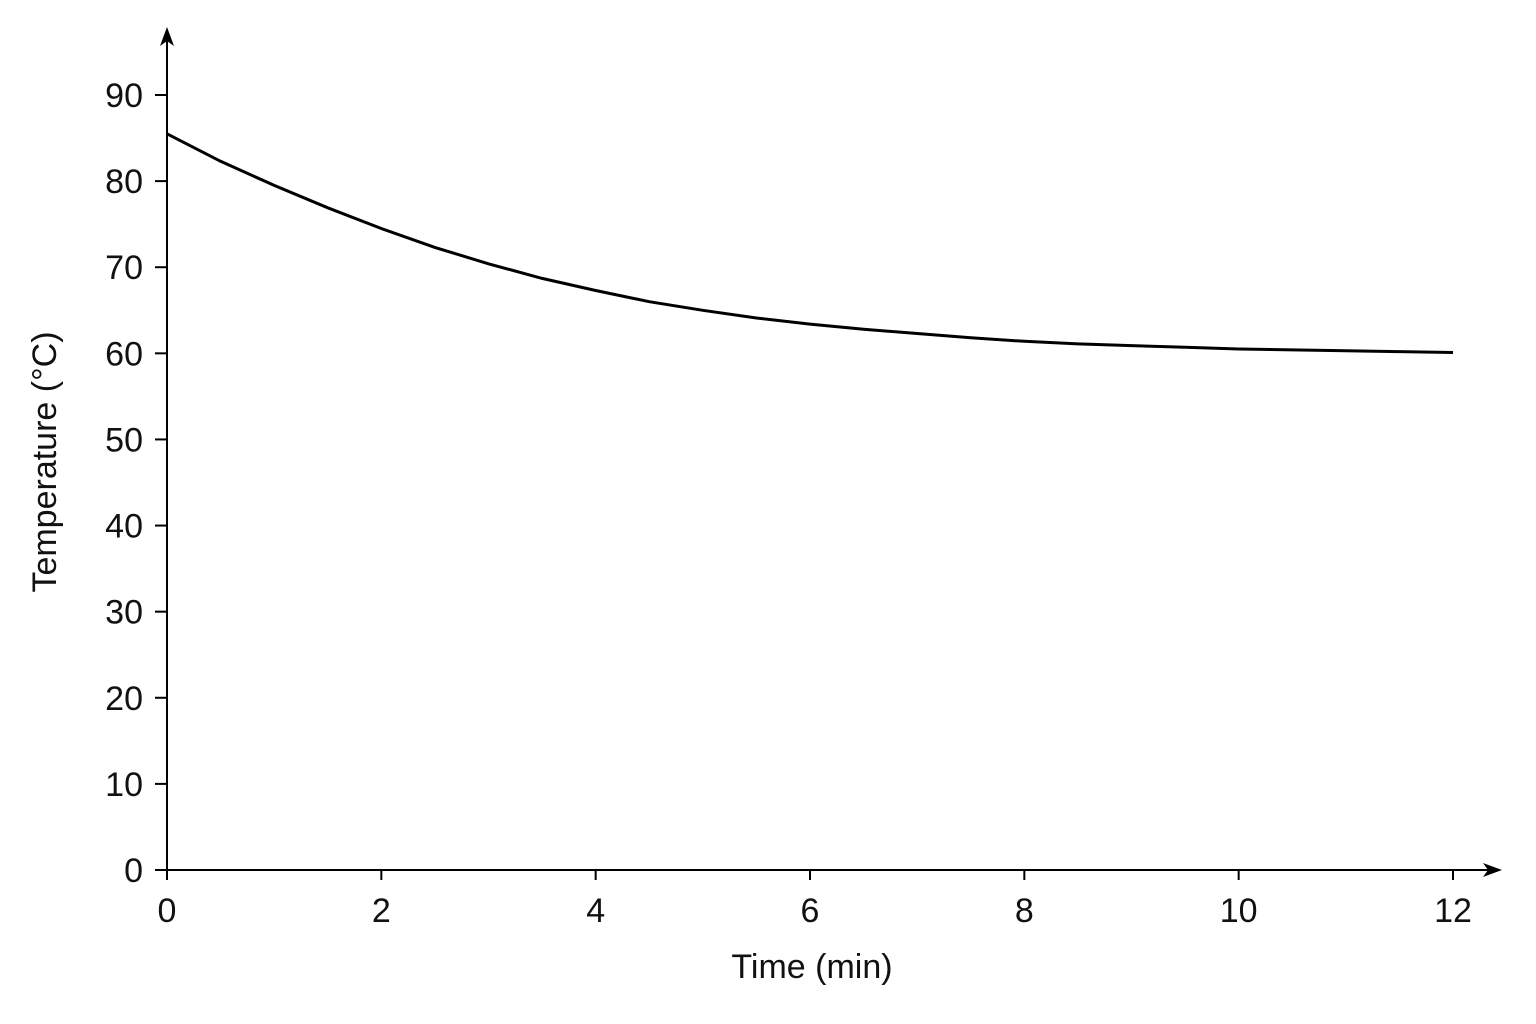 The width and height of the screenshot is (1536, 1024). What do you see at coordinates (133, 871) in the screenshot?
I see `y-tick-label: 0` at bounding box center [133, 871].